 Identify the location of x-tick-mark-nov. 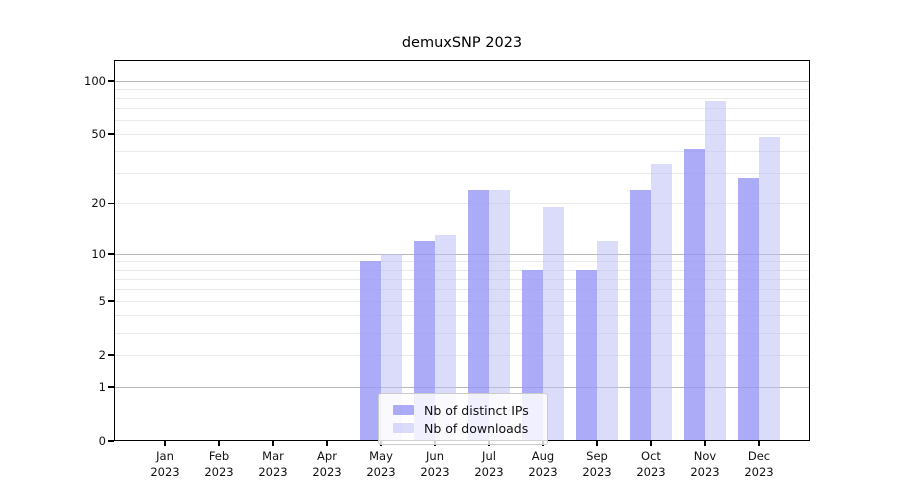
(705, 443).